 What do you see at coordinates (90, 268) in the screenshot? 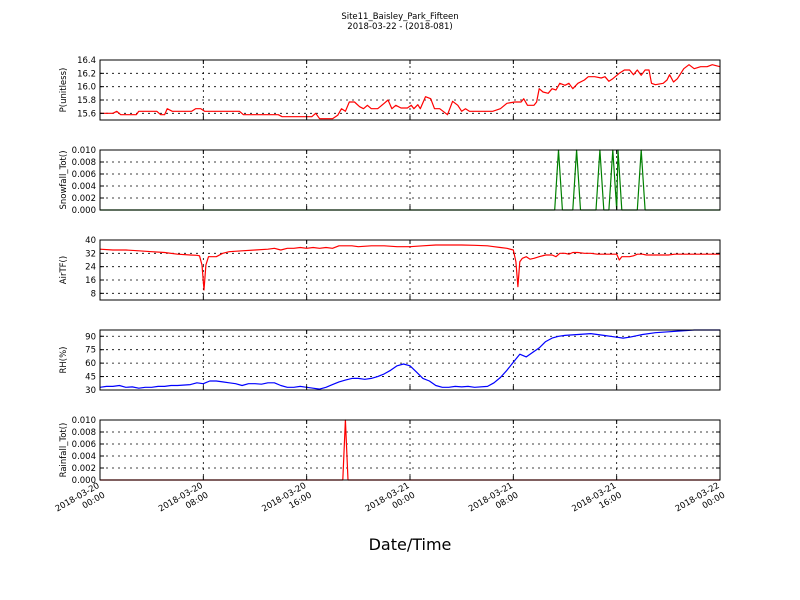
I see `y-tick-label: 24` at bounding box center [90, 268].